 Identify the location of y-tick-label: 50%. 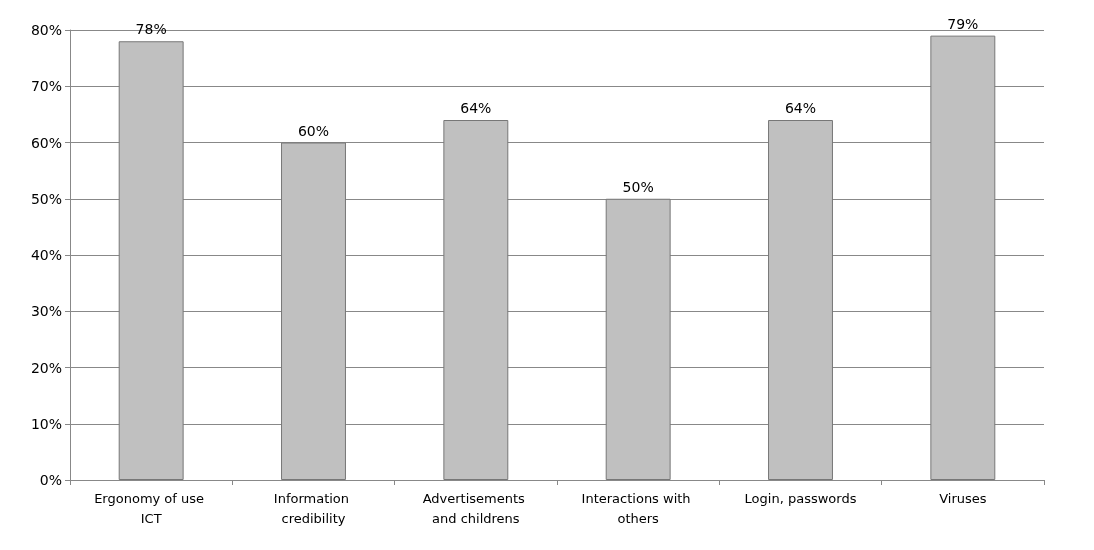
(46, 198).